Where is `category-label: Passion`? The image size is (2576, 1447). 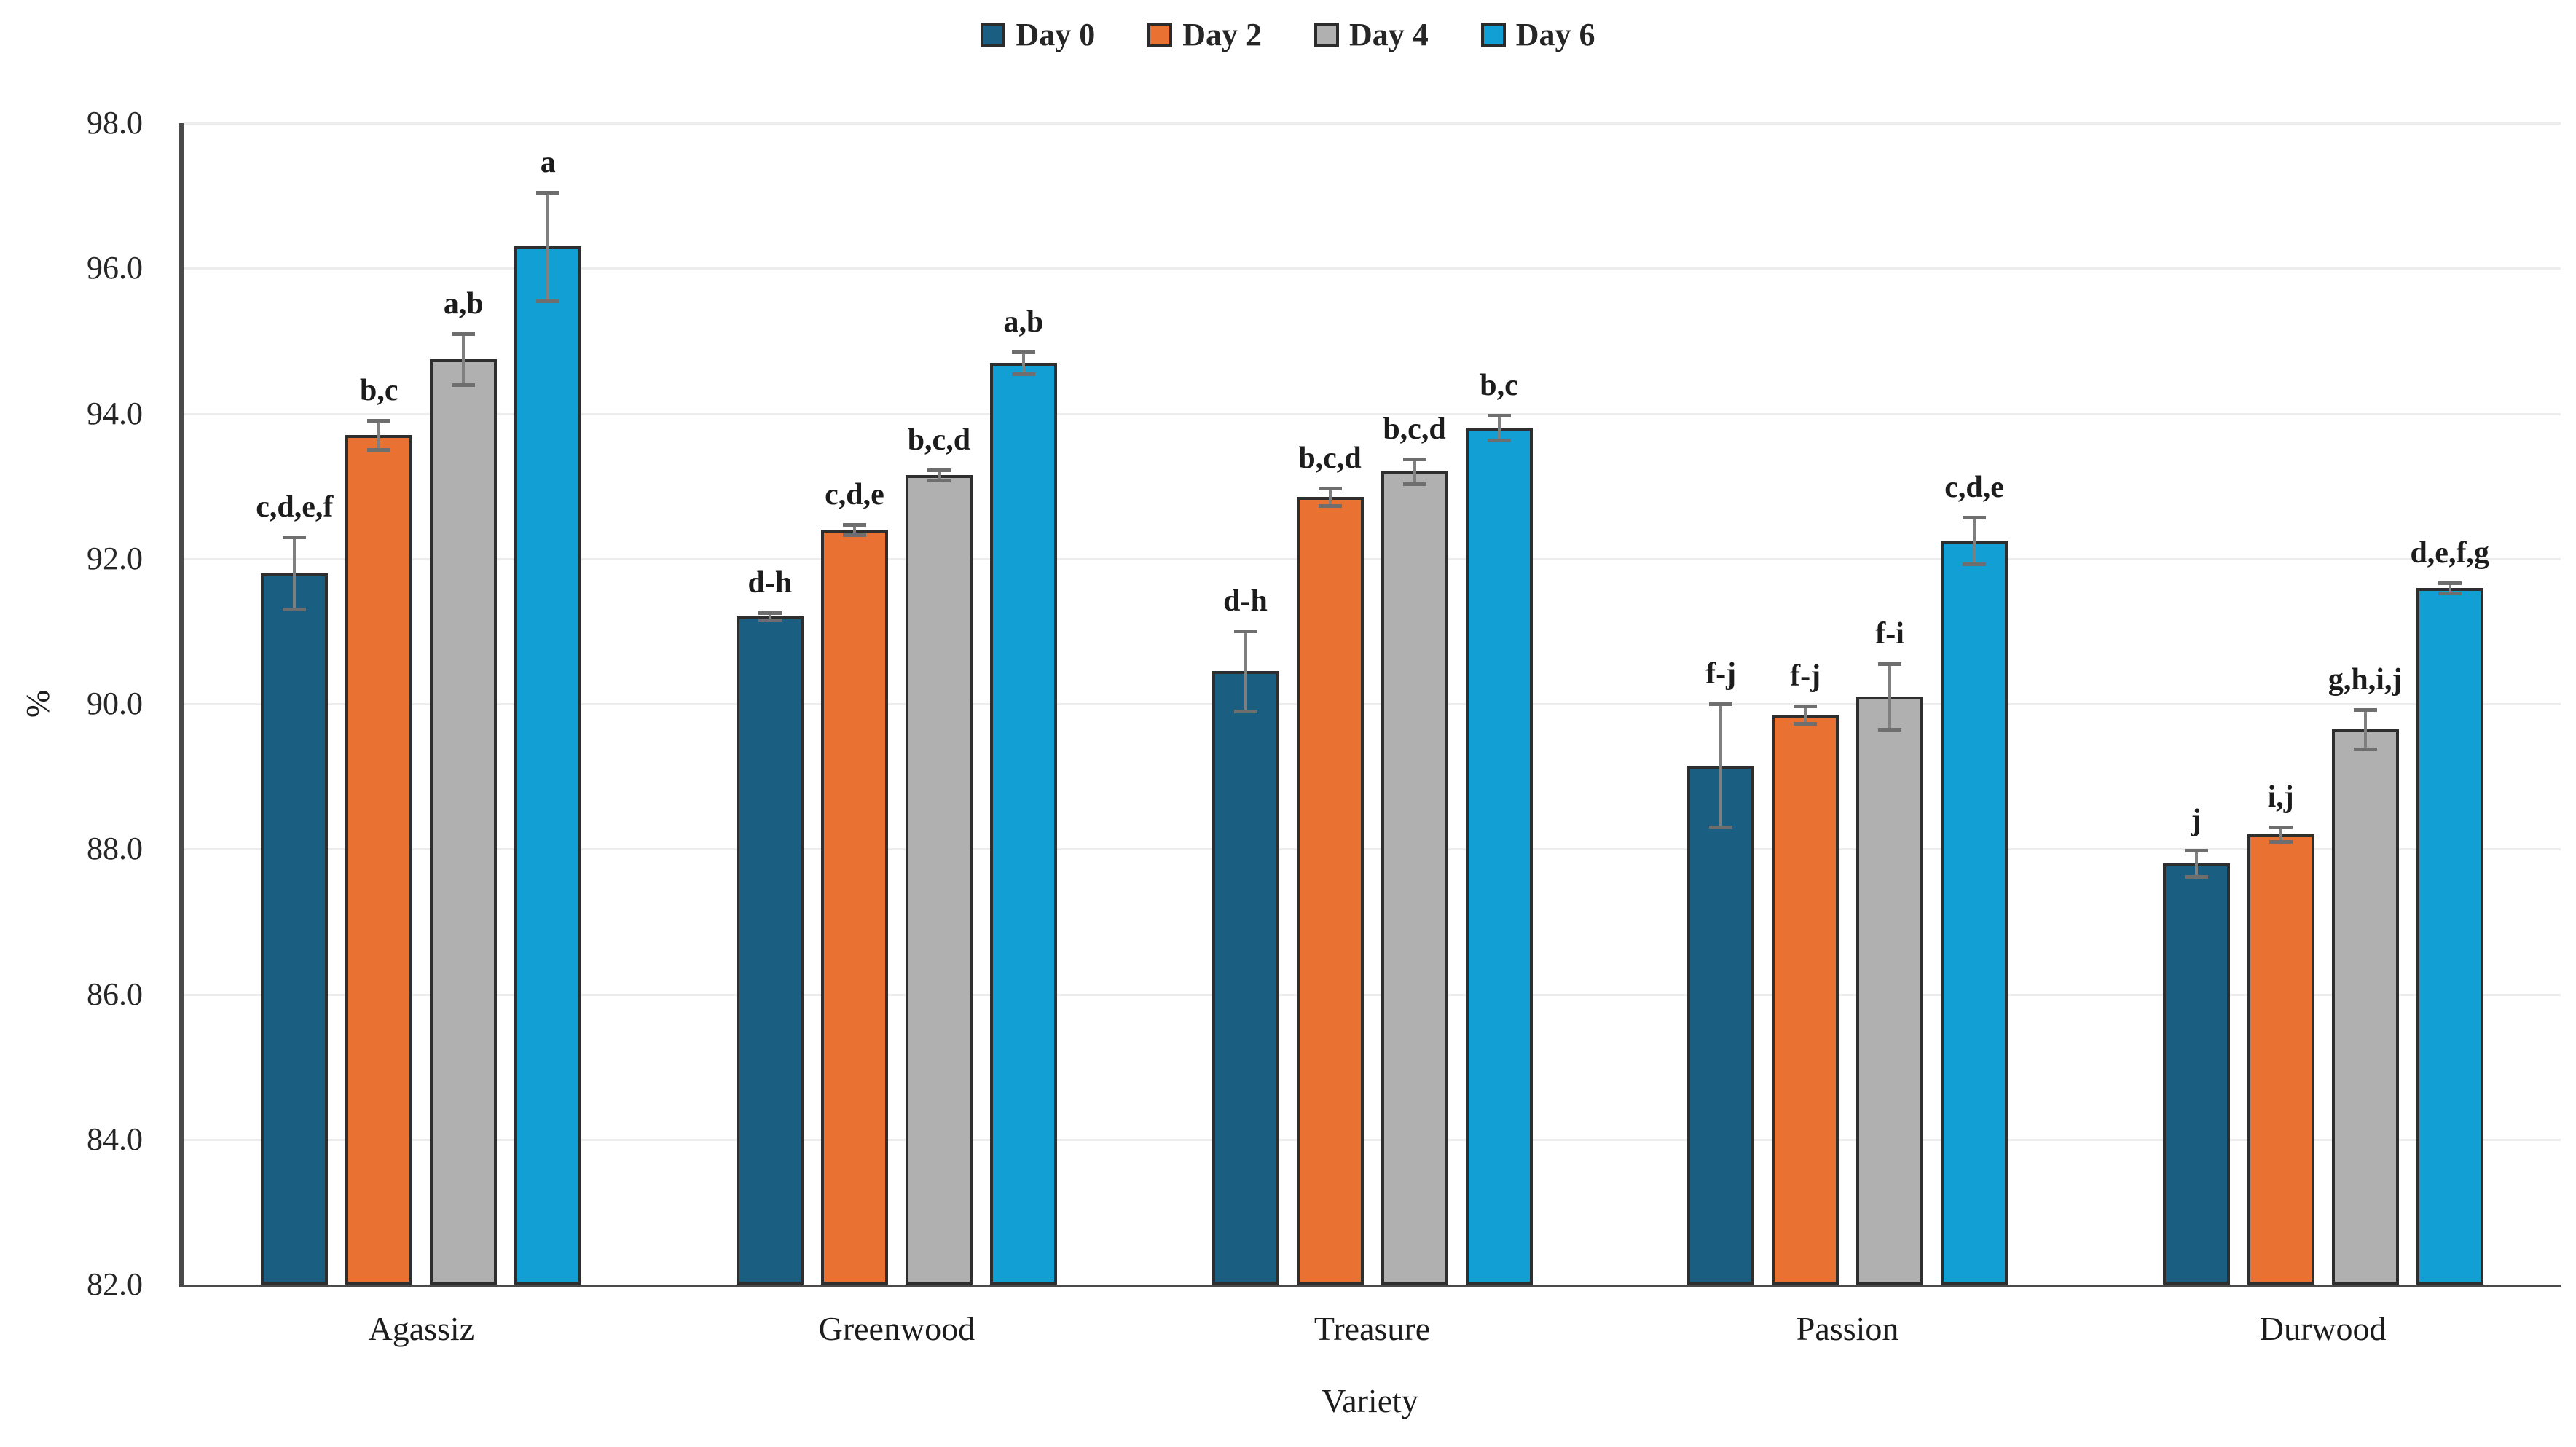 category-label: Passion is located at coordinates (1848, 1328).